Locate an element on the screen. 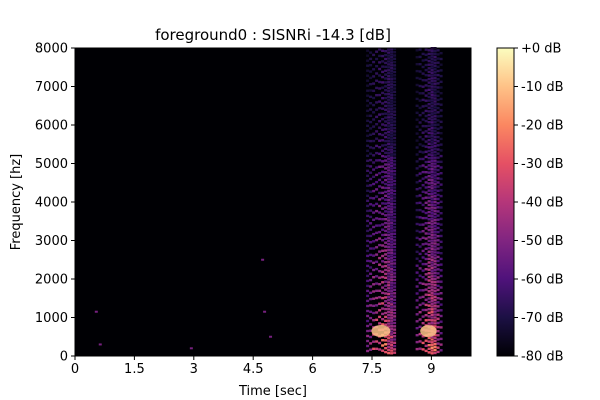 The height and width of the screenshot is (400, 600). y-tick-label: 1000 is located at coordinates (51, 318).